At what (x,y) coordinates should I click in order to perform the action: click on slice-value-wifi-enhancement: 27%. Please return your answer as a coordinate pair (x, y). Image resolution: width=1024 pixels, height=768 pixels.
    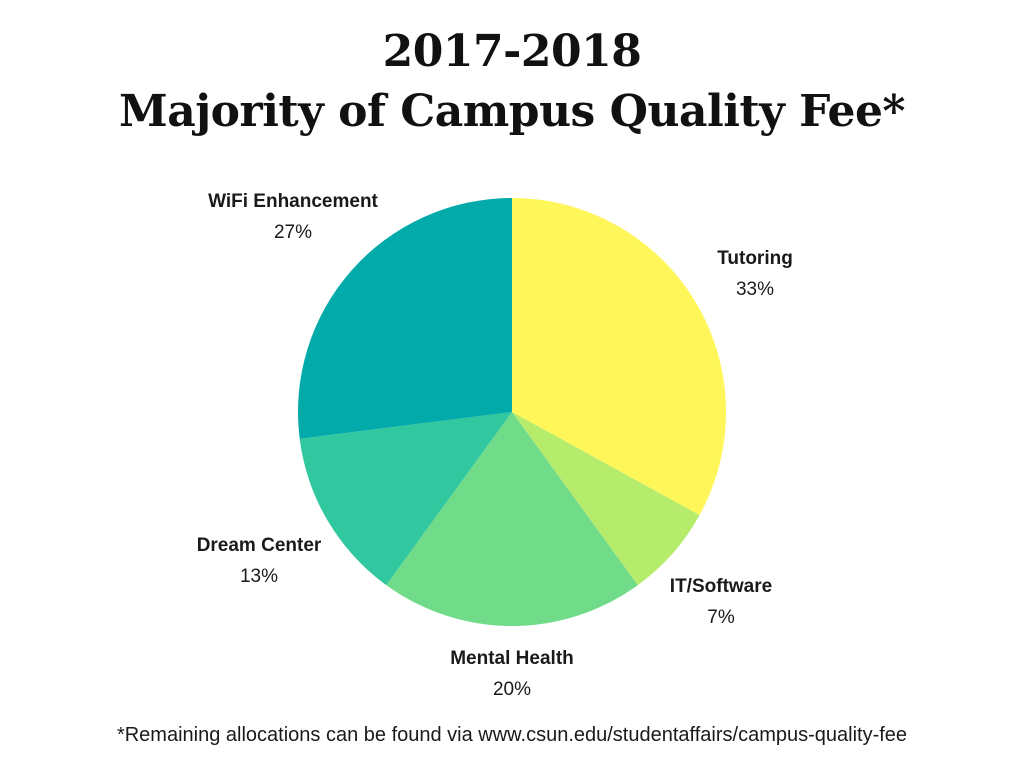
    Looking at the image, I should click on (293, 232).